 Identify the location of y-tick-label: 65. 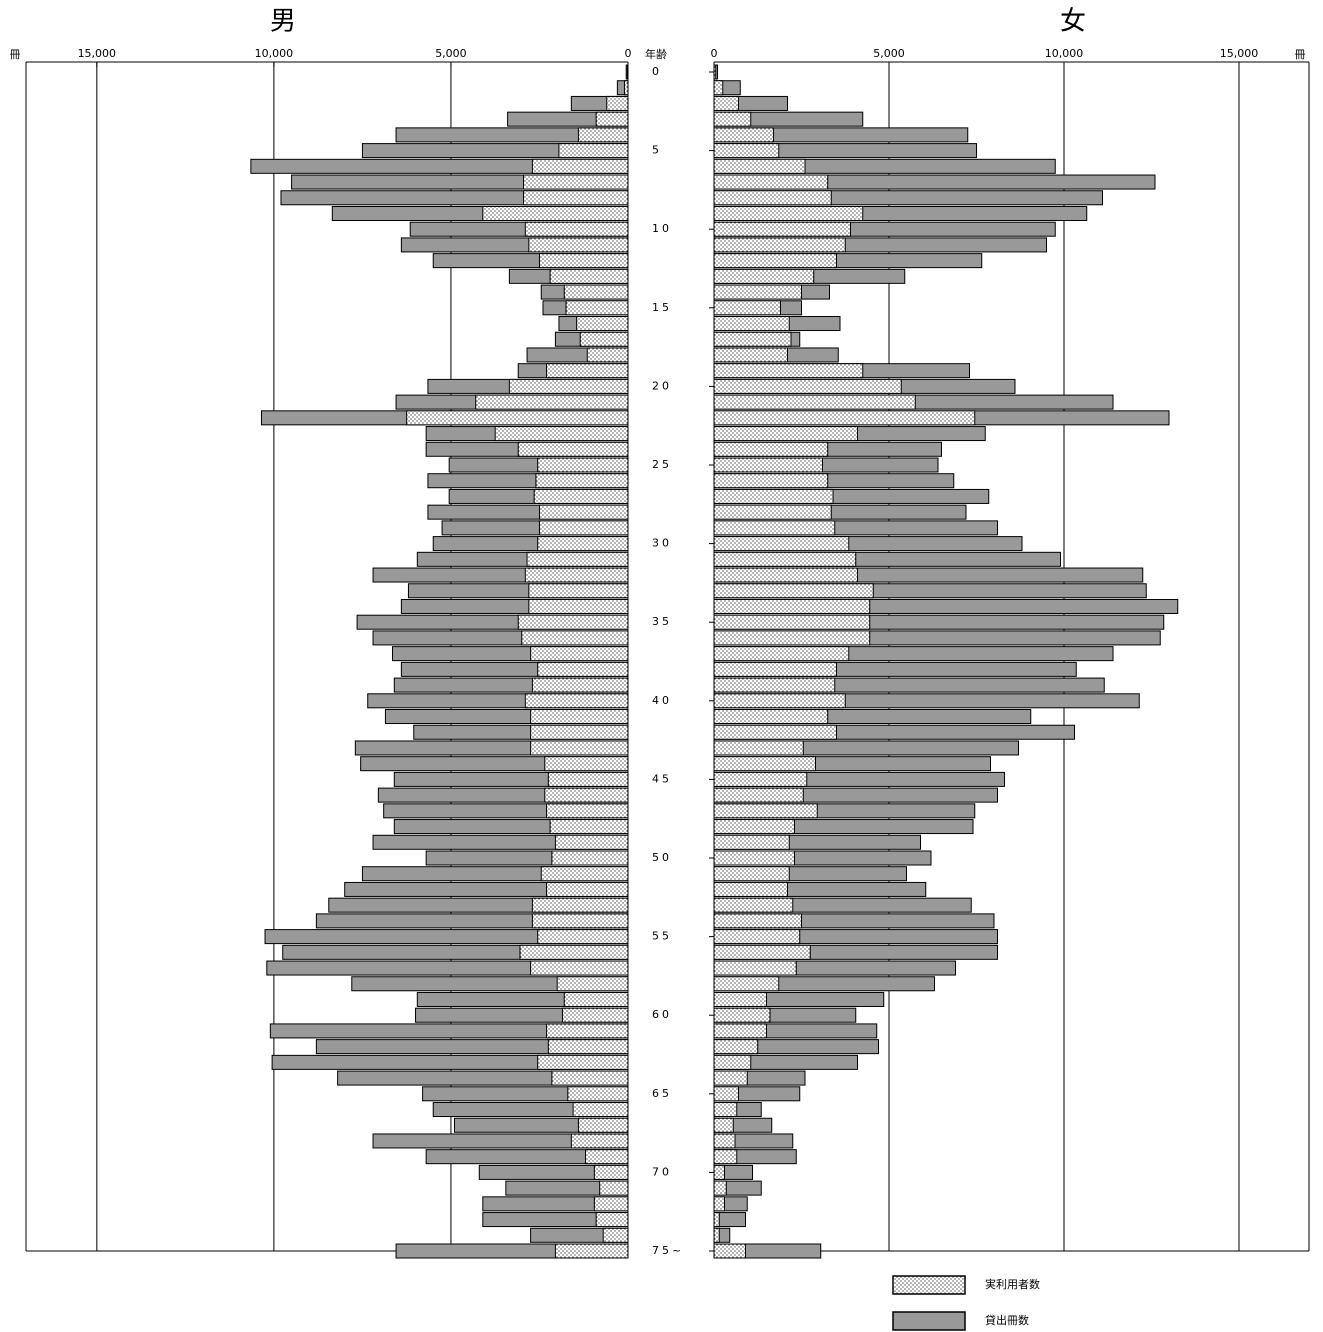
(662, 1093).